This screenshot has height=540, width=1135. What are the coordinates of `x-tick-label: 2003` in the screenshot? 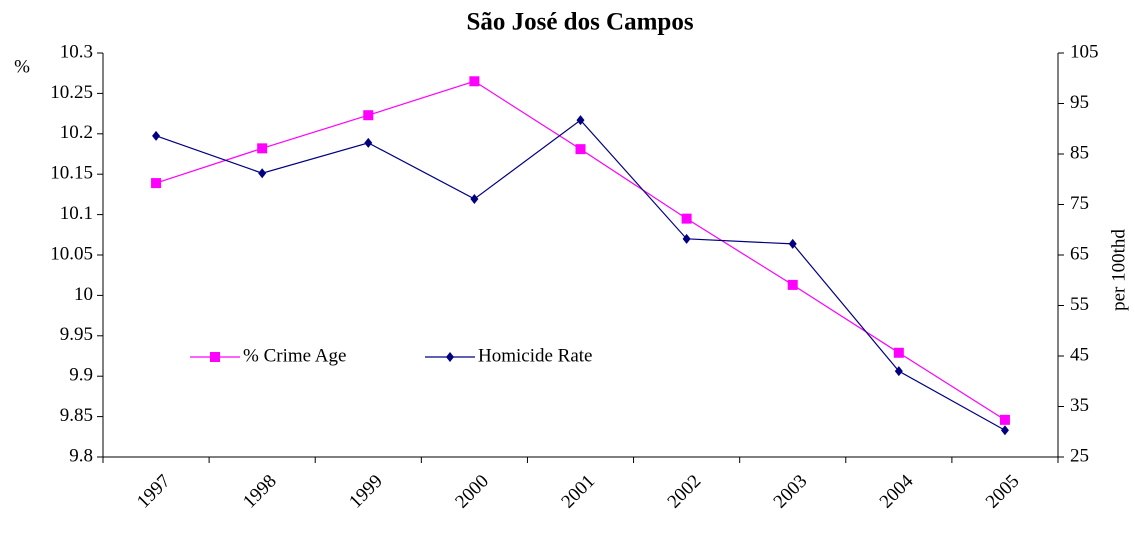 It's located at (791, 492).